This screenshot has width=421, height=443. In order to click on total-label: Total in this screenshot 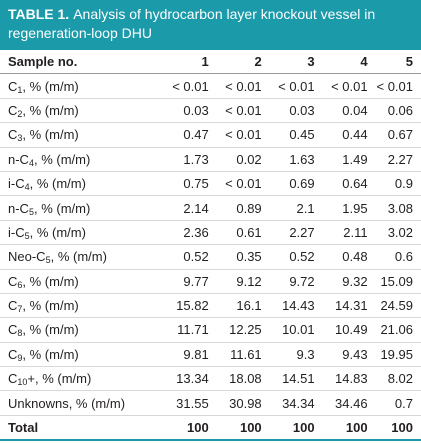, I will do `click(78, 428)`.